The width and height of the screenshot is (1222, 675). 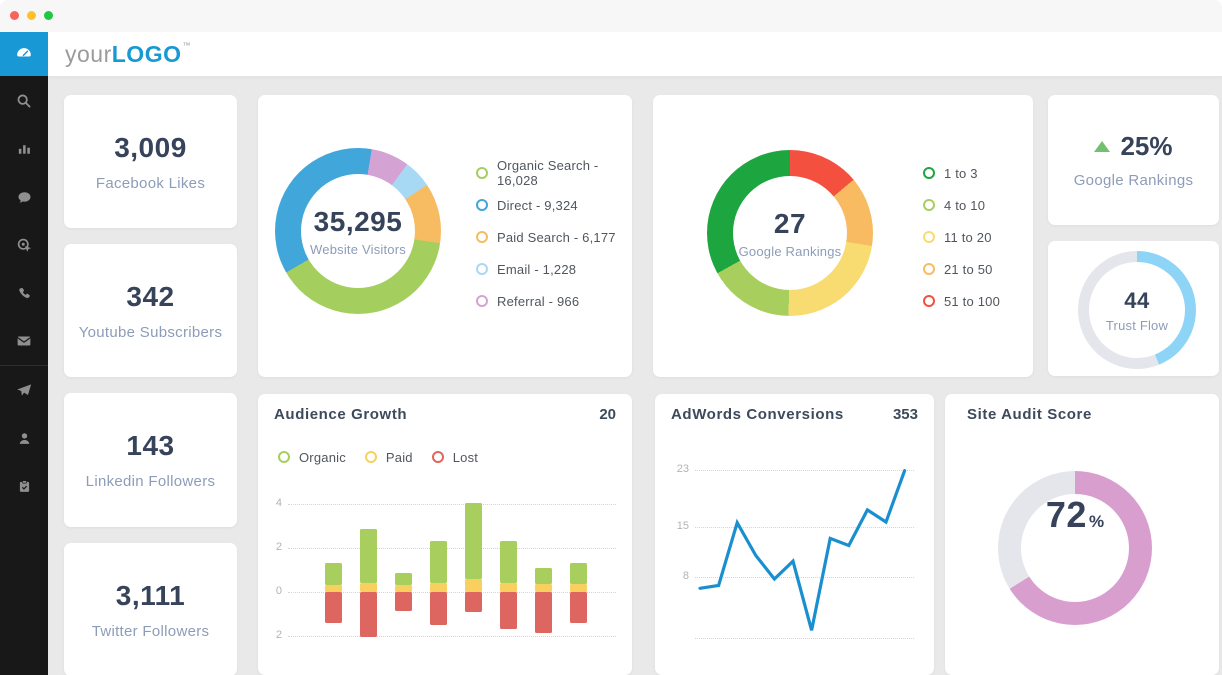 I want to click on sidebar-item-profile, so click(x=24, y=438).